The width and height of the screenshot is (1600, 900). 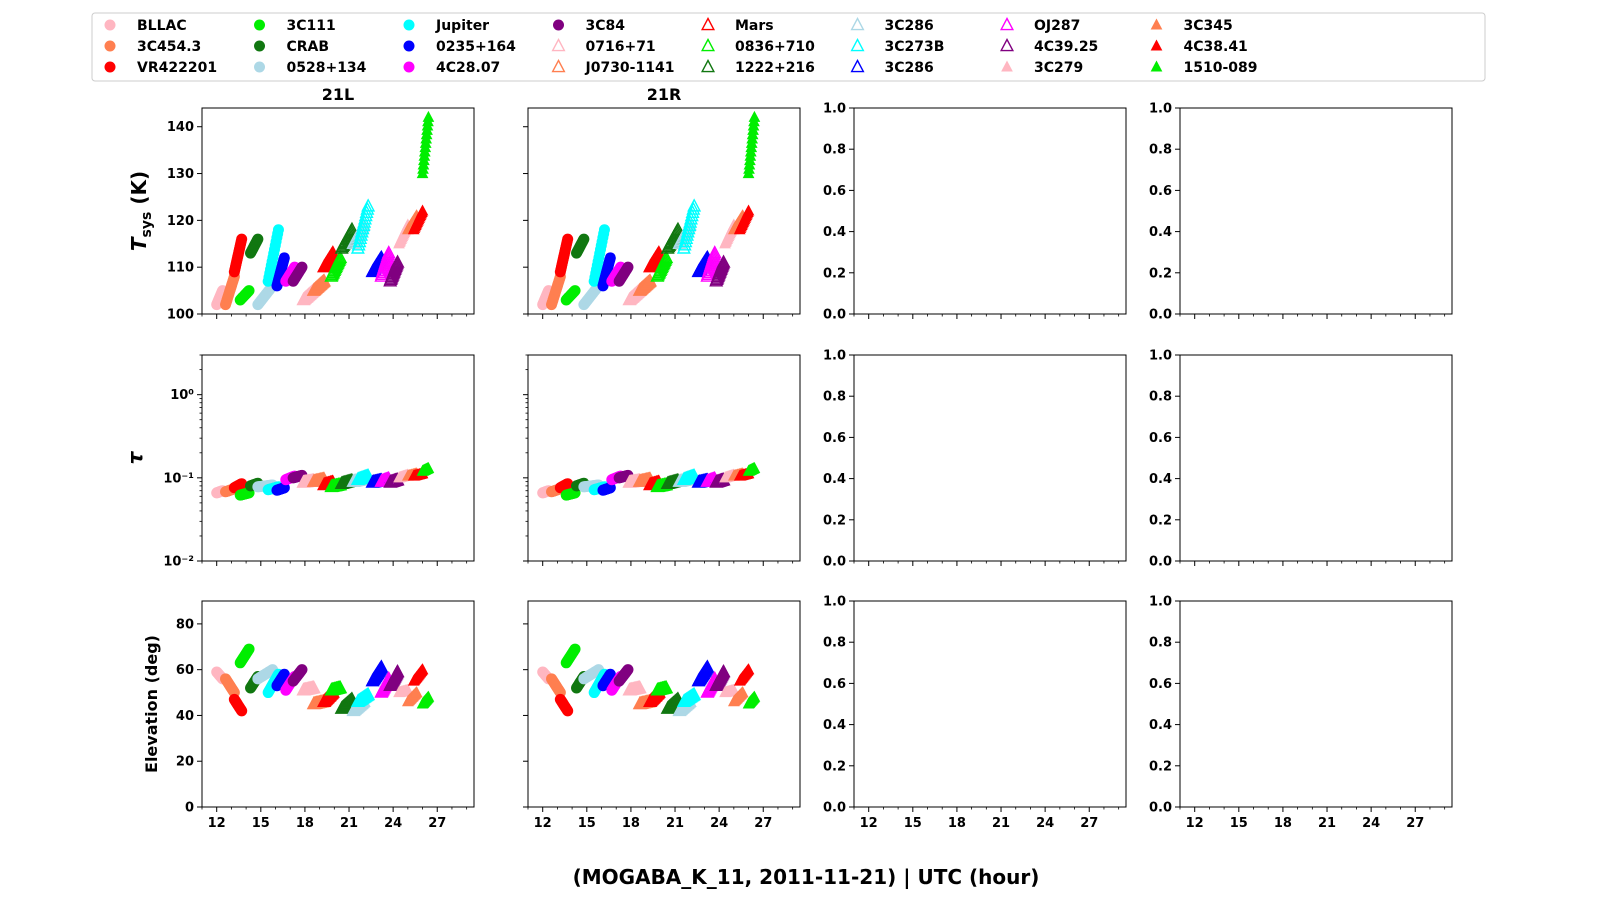 What do you see at coordinates (1208, 26) in the screenshot?
I see `legend-label: 3C345` at bounding box center [1208, 26].